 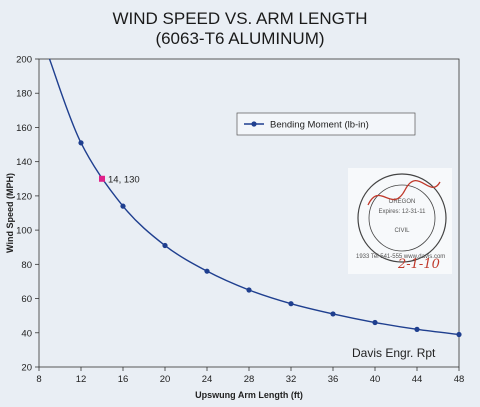 What do you see at coordinates (239, 38) in the screenshot?
I see `chart-subtitle: (6063-T6 ALUMINUM)` at bounding box center [239, 38].